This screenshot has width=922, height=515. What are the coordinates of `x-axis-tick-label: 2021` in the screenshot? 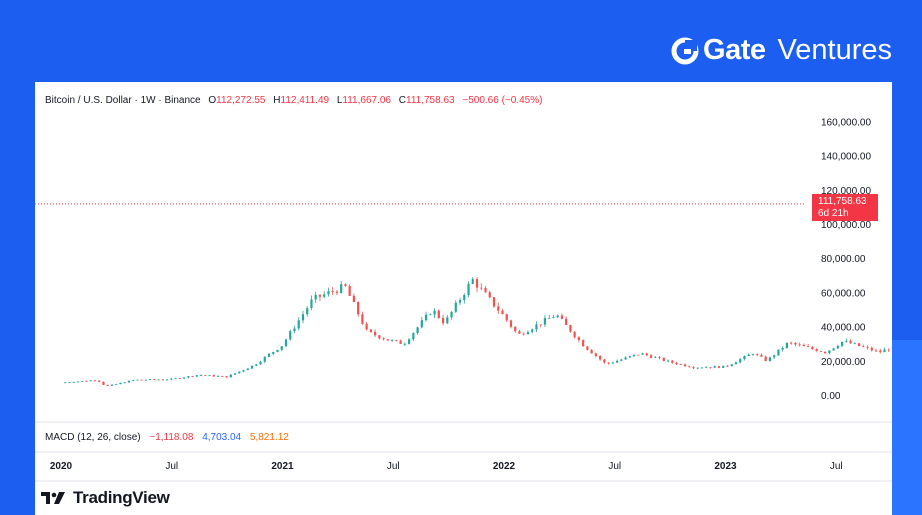 It's located at (282, 466).